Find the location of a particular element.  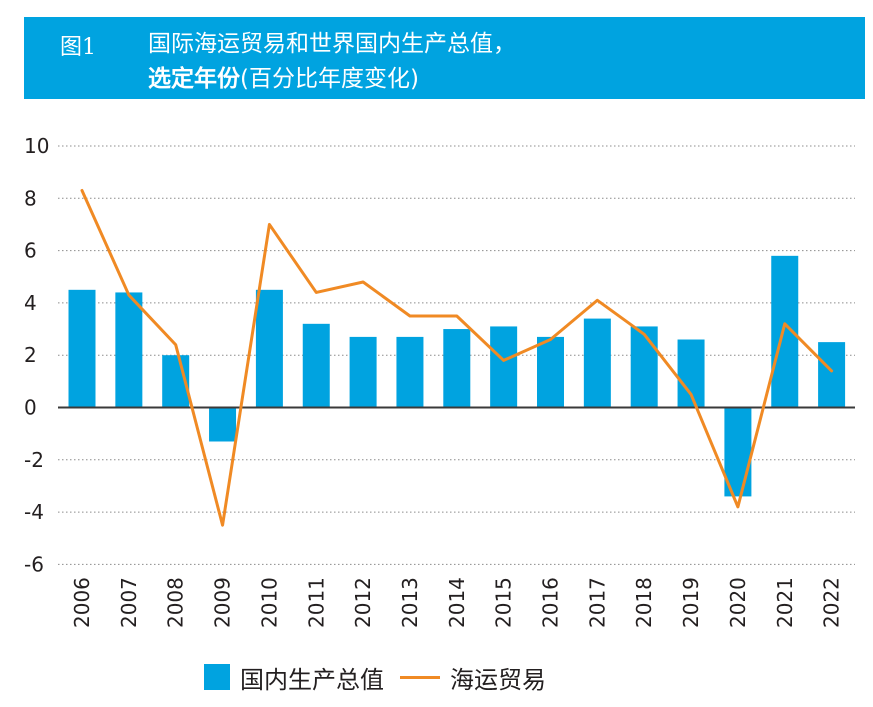

chart-title-line1: 国际海运贸易和世界国内生产总值， is located at coordinates (332, 44).